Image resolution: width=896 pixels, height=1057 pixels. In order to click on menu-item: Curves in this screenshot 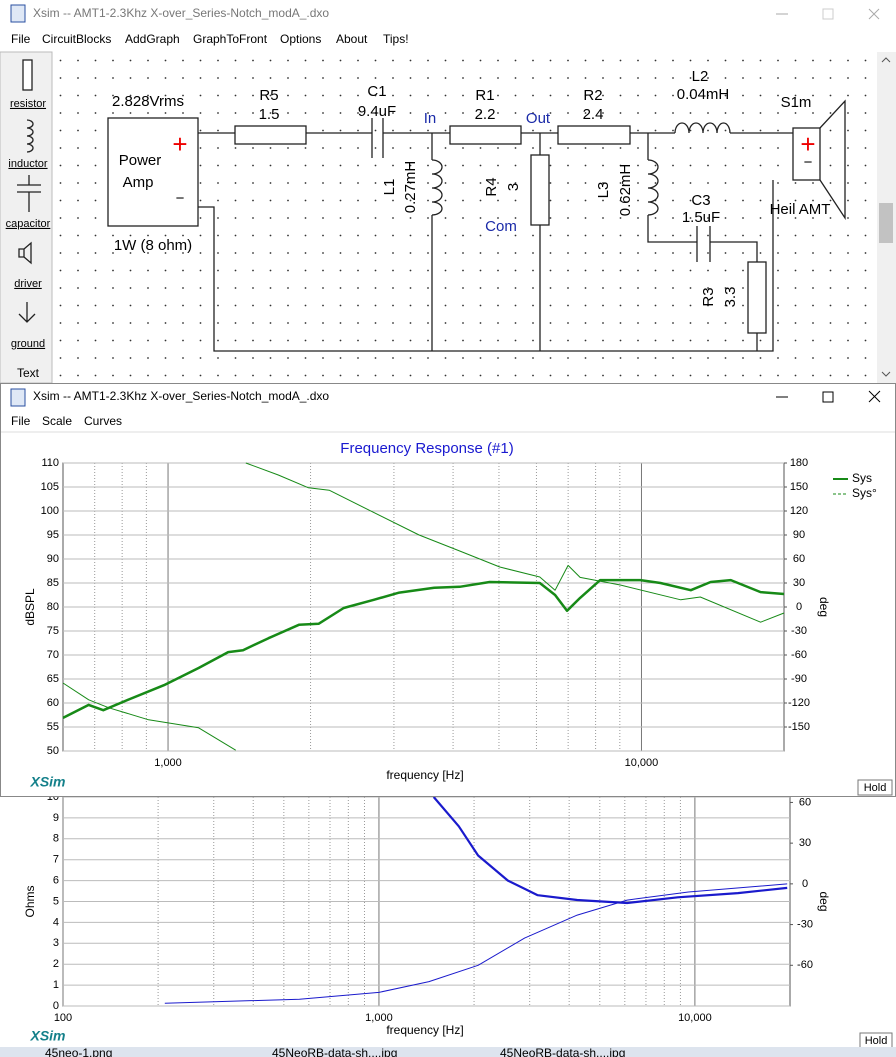, I will do `click(103, 421)`.